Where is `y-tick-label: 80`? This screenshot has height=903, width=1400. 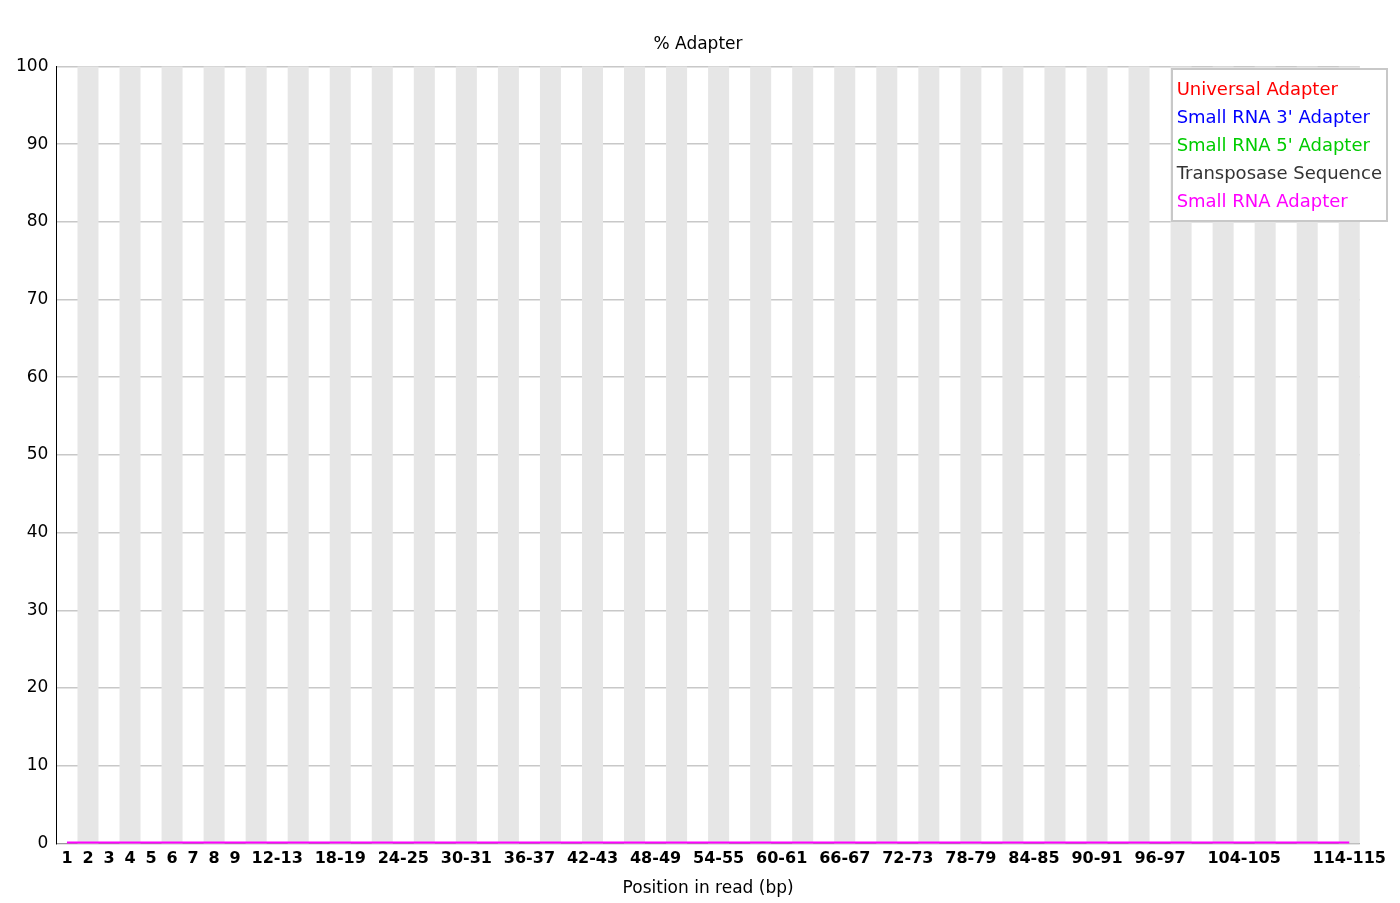
y-tick-label: 80 is located at coordinates (37, 220).